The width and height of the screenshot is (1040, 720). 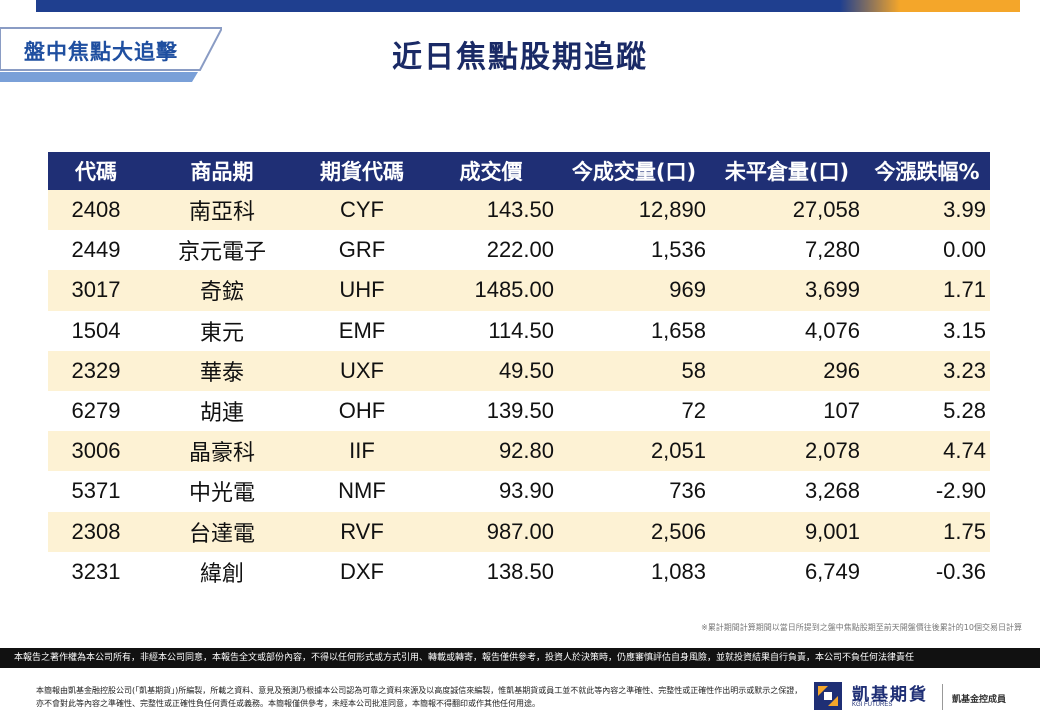 I want to click on table-cell: 27,058, so click(x=787, y=210).